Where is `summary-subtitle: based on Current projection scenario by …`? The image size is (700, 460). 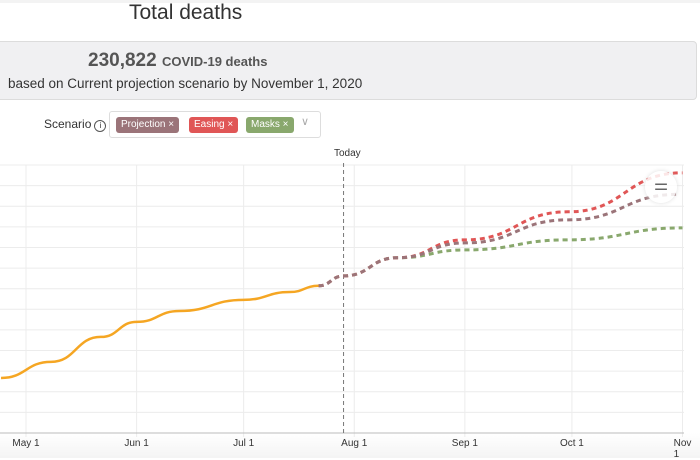 summary-subtitle: based on Current projection scenario by … is located at coordinates (185, 83).